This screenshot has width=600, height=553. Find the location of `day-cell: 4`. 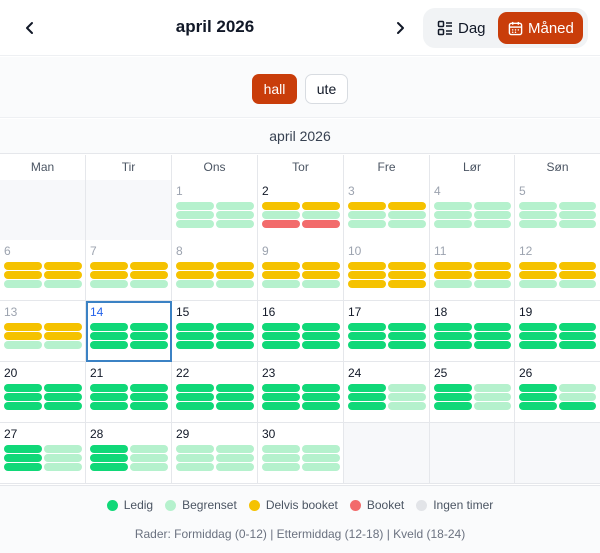

day-cell: 4 is located at coordinates (472, 210).